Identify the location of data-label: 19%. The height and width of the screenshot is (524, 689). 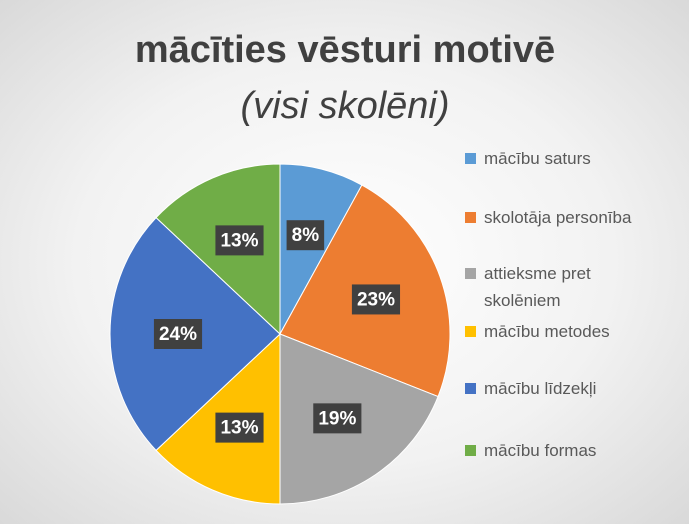
(337, 418).